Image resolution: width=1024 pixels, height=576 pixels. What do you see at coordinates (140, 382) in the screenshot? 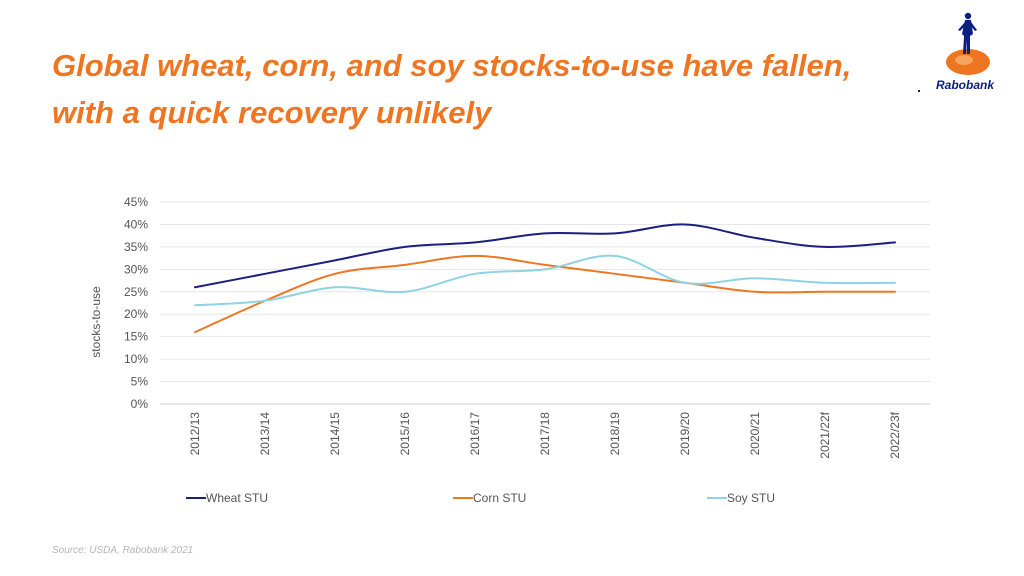
I see `y-tick-label: 5%` at bounding box center [140, 382].